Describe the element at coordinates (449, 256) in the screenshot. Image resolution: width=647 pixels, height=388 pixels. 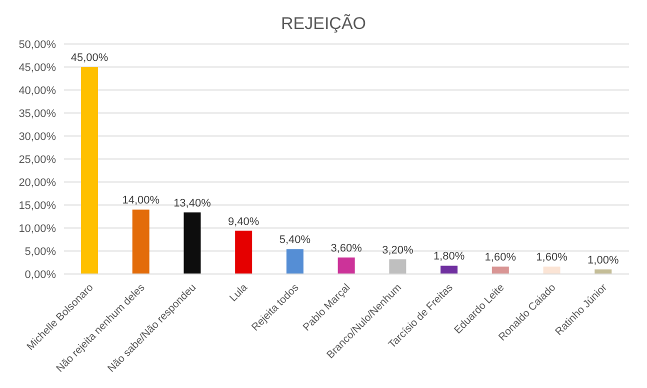
I see `data-label: 1,80%` at that location.